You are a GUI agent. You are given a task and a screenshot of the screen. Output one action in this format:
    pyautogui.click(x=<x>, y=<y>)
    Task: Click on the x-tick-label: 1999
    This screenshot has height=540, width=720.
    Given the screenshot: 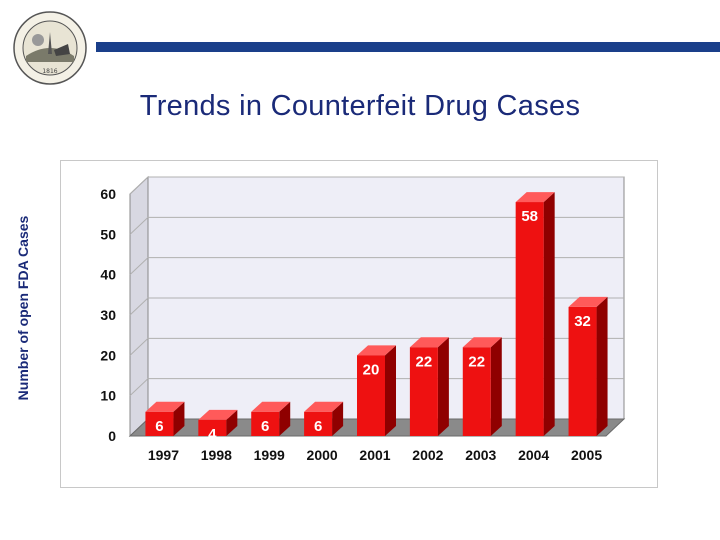 What is the action you would take?
    pyautogui.click(x=269, y=455)
    